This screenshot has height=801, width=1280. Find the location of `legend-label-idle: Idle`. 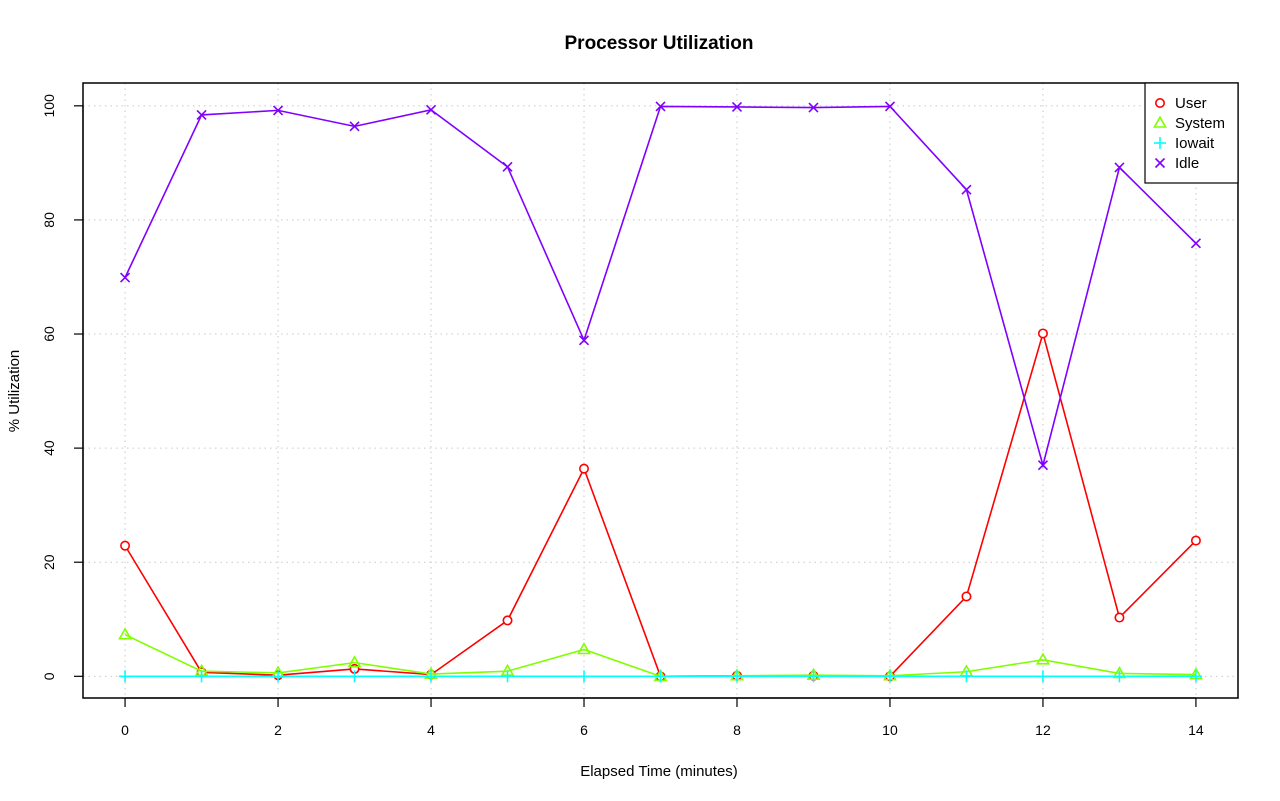

legend-label-idle: Idle is located at coordinates (1187, 163).